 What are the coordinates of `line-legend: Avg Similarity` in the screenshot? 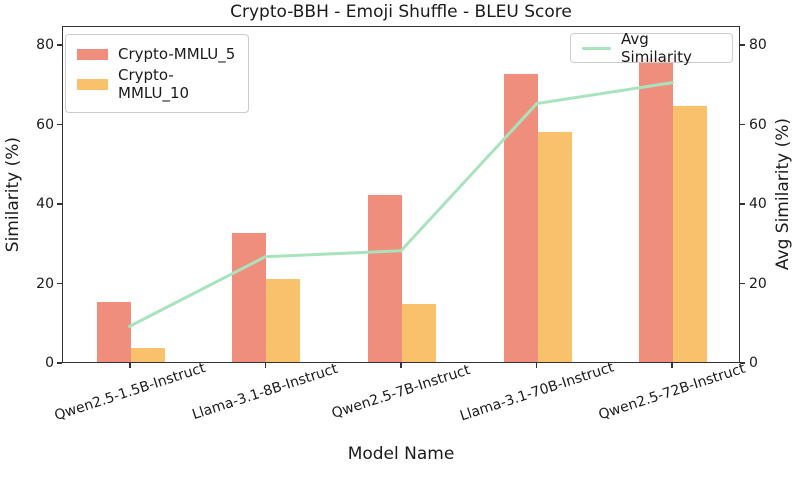 It's located at (651, 48).